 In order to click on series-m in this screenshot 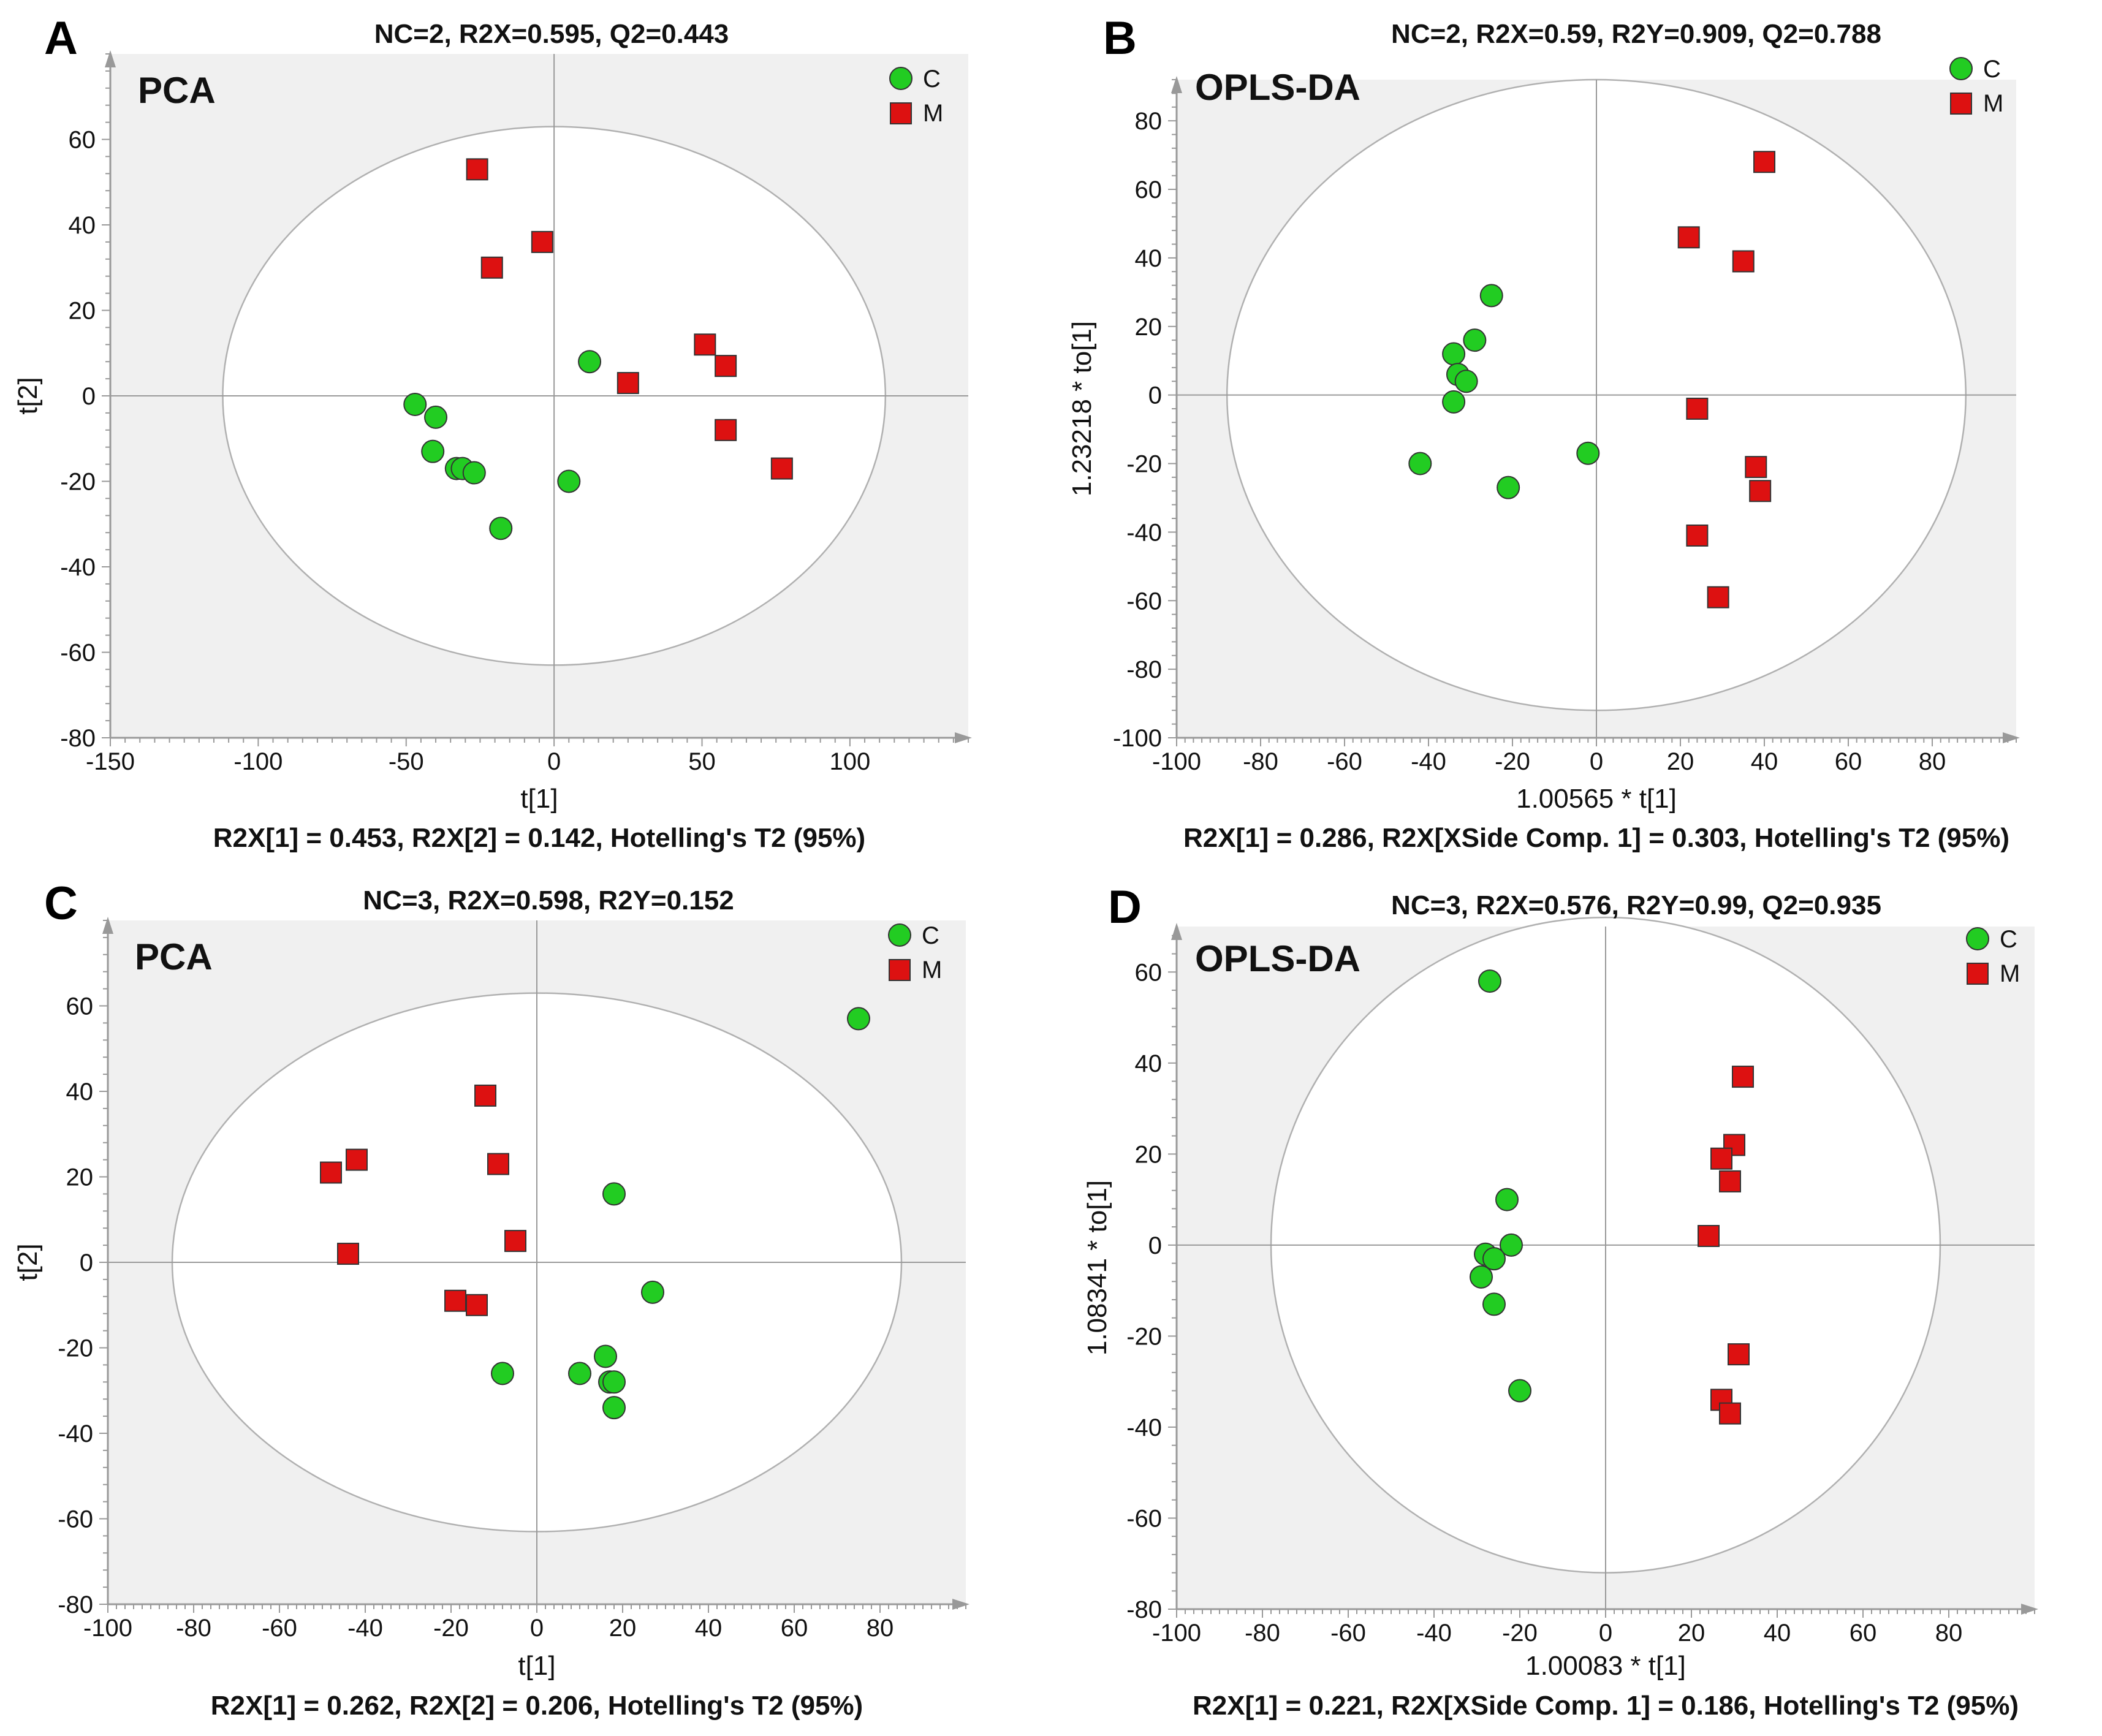, I will do `click(1726, 1245)`.